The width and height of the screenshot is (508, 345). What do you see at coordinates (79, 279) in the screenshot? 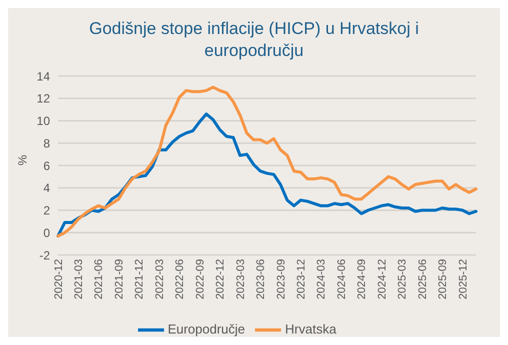
I see `x-tick-label: 2021-03` at bounding box center [79, 279].